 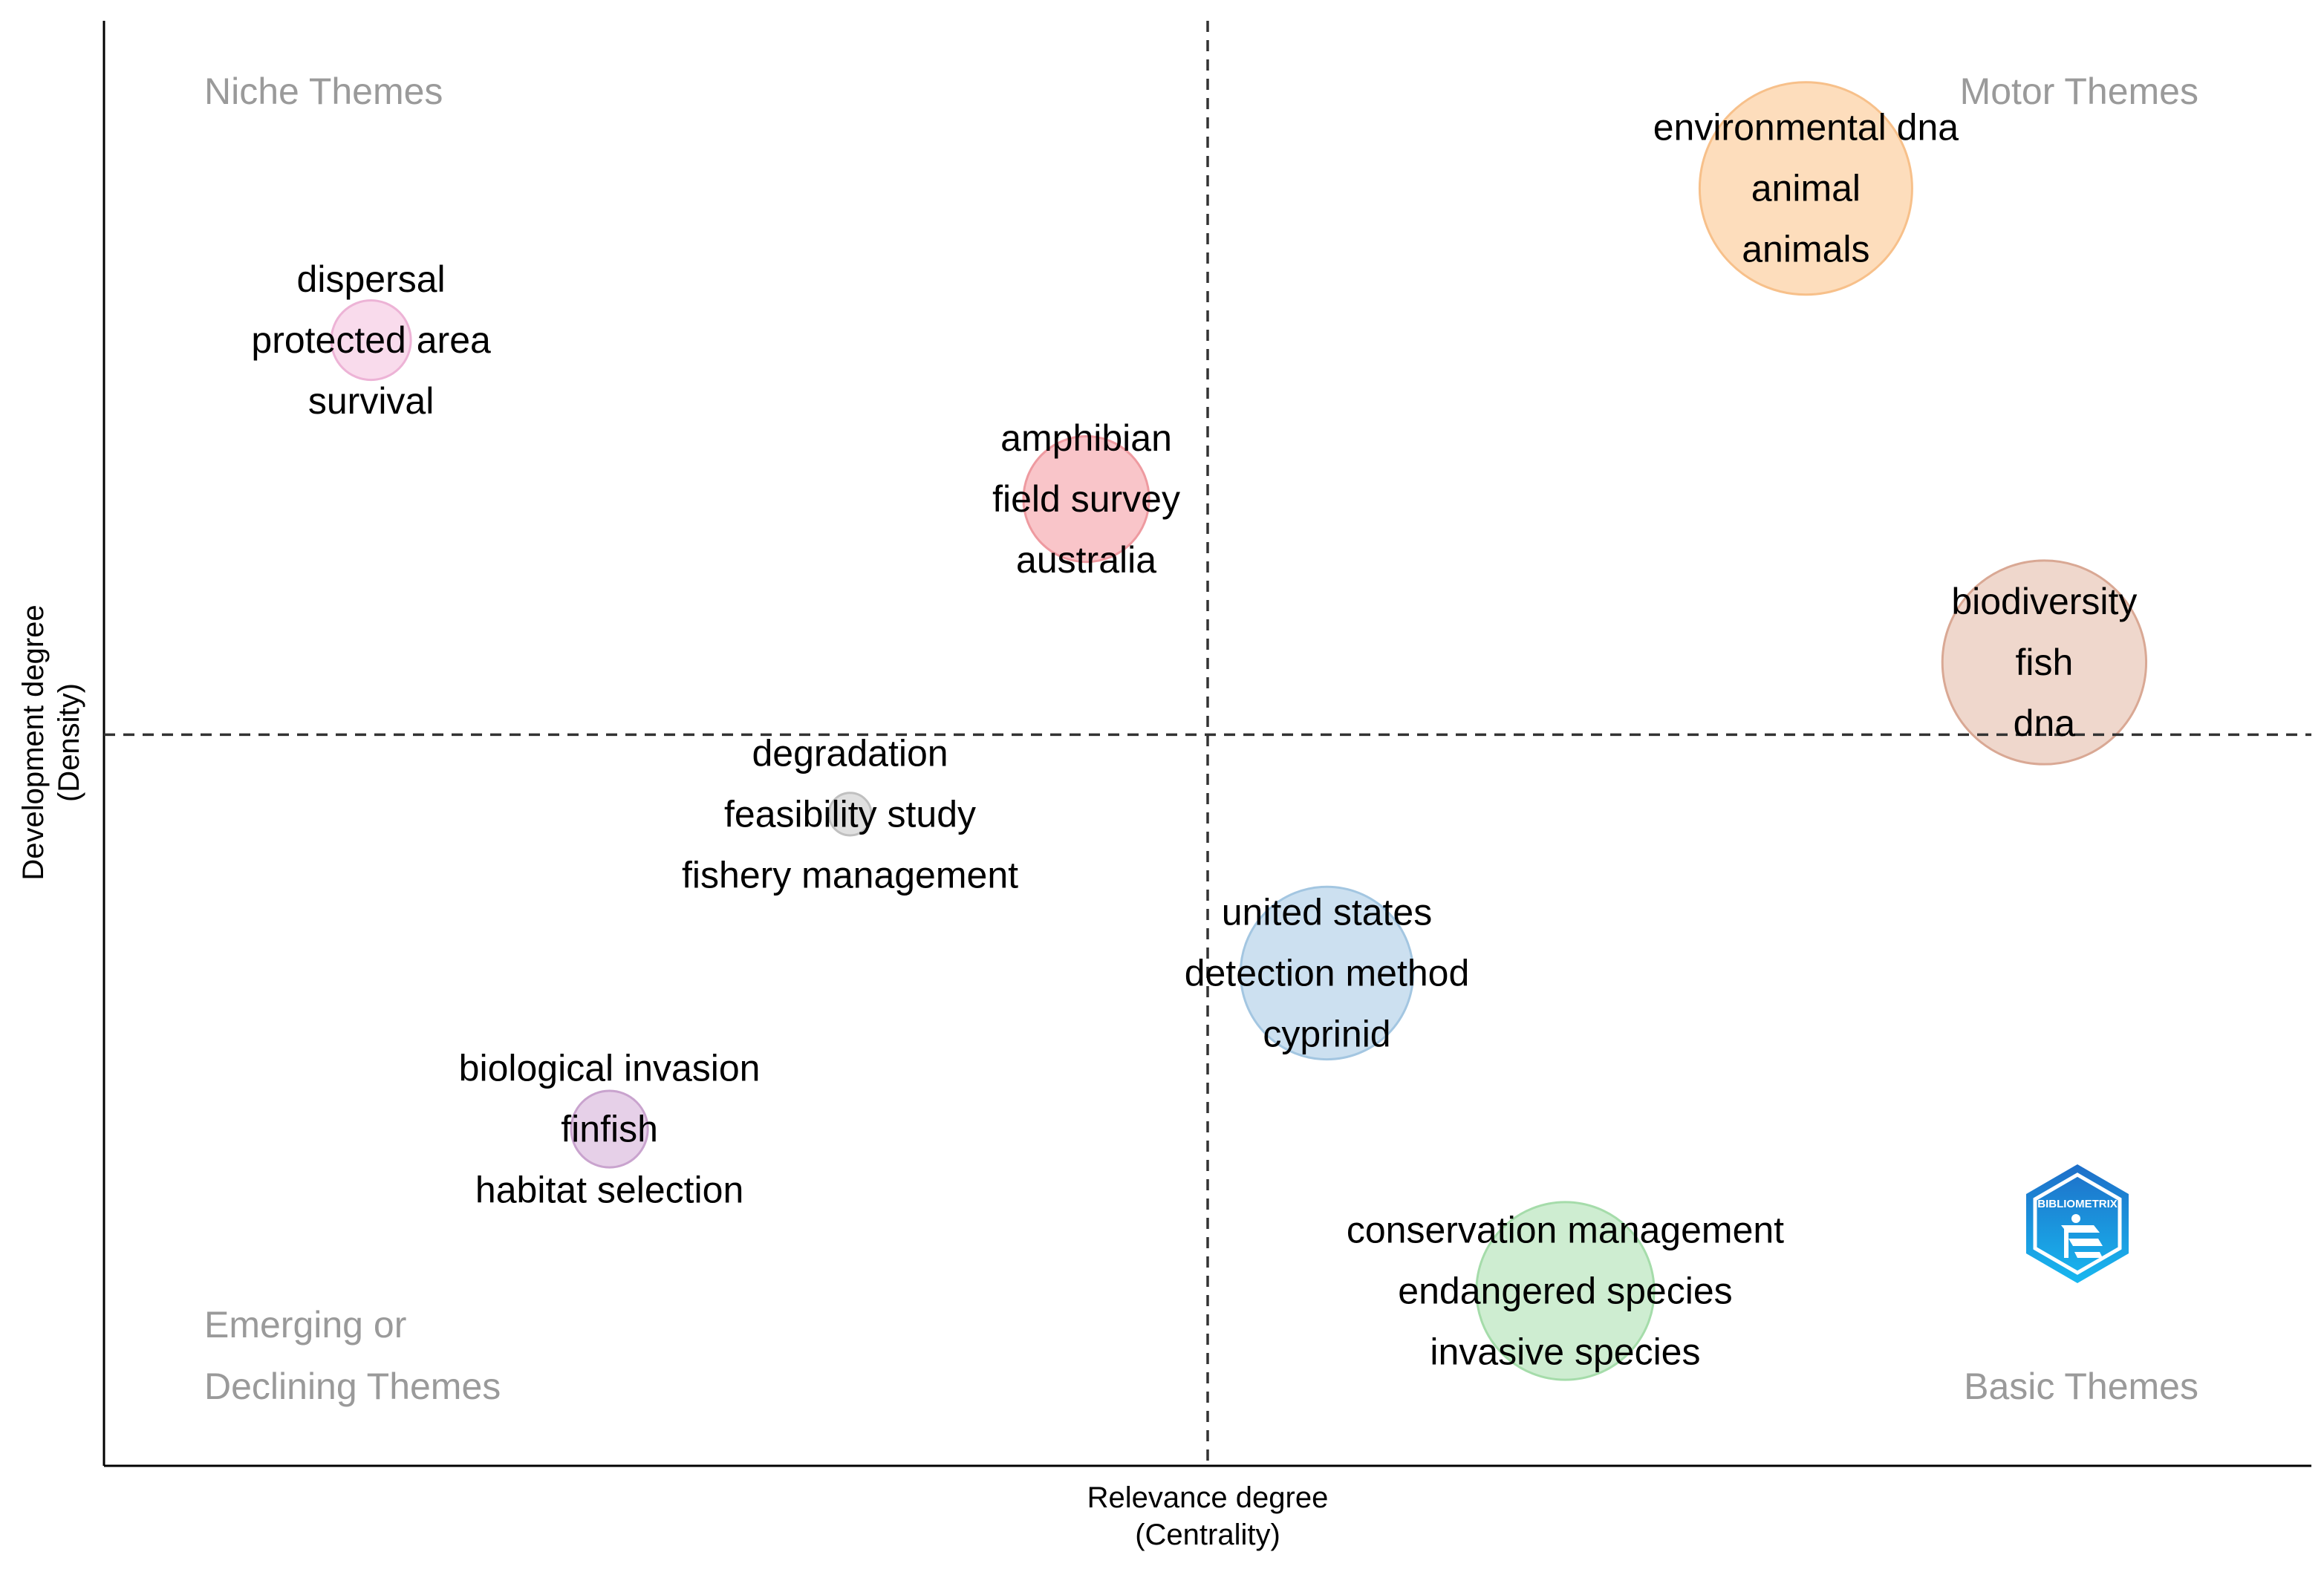 I want to click on cluster-label-biological-invasion-0: biological invasion, so click(x=610, y=1068).